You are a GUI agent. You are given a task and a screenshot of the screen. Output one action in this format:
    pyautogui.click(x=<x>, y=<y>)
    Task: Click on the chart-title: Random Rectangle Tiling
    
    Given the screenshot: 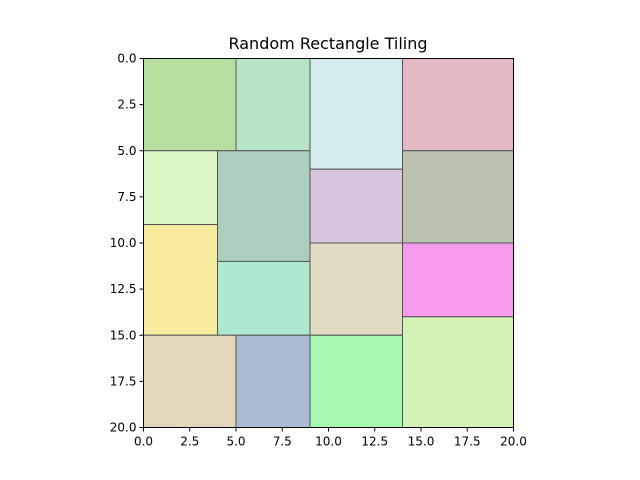 What is the action you would take?
    pyautogui.click(x=327, y=43)
    